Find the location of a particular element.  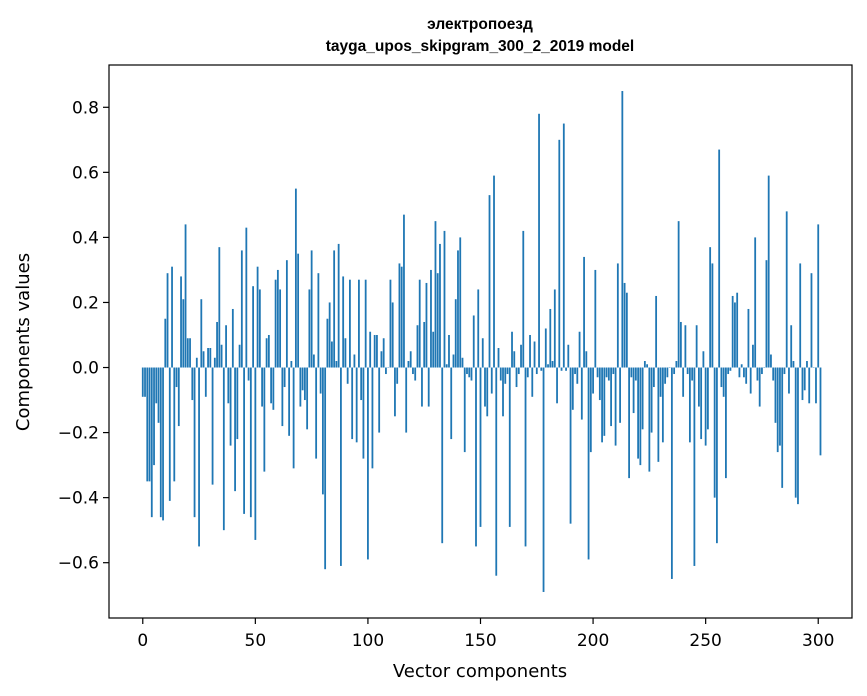

chart-subtitle: tayga_upos_skipgram_300_2_2019 model is located at coordinates (480, 46).